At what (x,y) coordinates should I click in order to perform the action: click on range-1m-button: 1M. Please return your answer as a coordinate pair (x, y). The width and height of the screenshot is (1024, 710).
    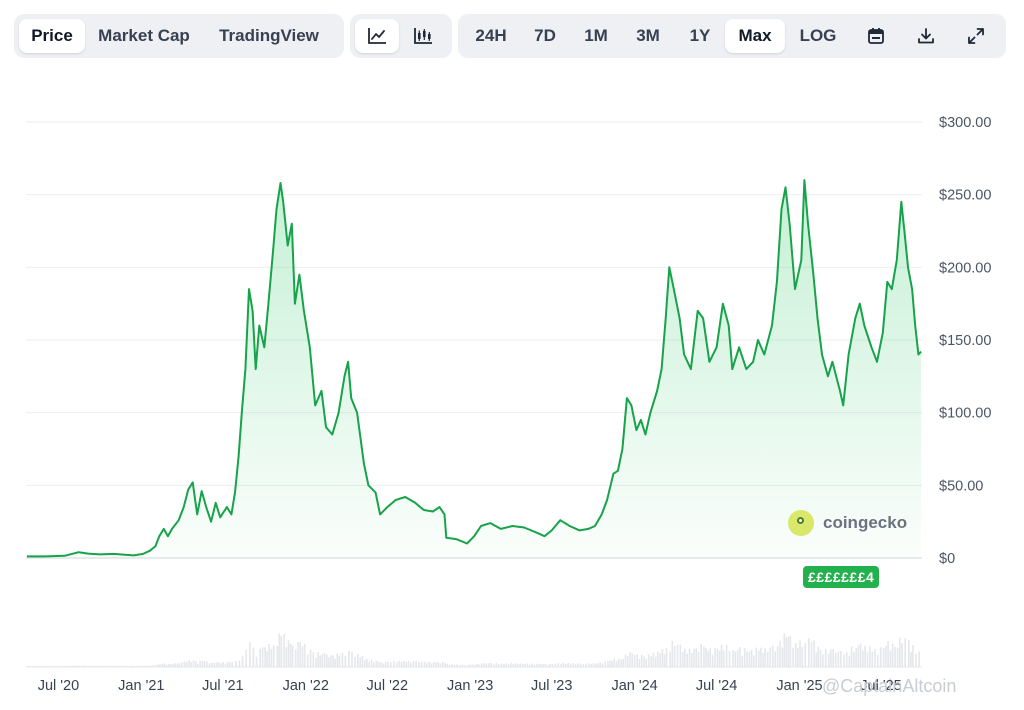
    Looking at the image, I should click on (596, 35).